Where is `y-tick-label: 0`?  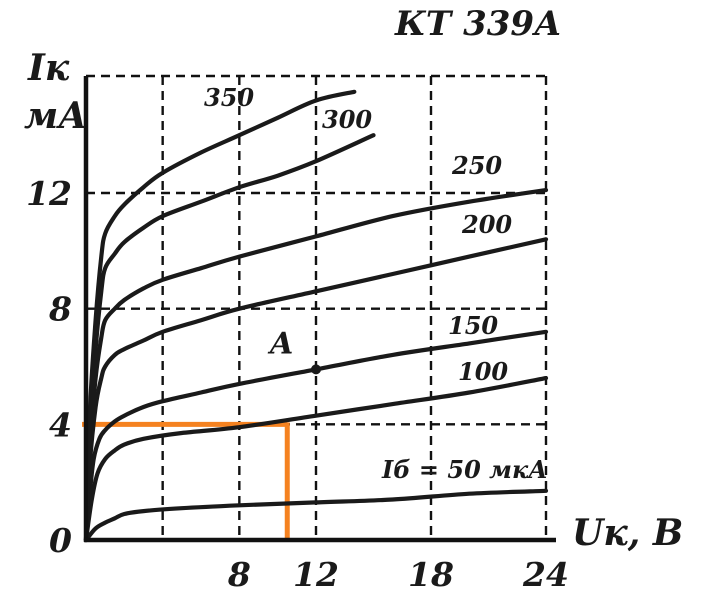
y-tick-label: 0 is located at coordinates (60, 540).